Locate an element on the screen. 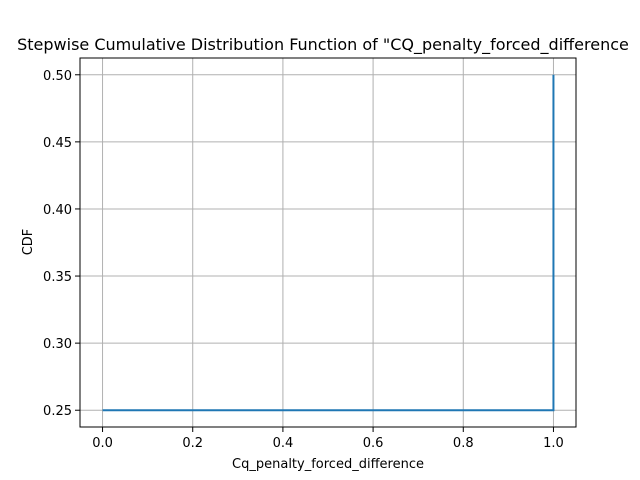  x-tick-label: 0.4 is located at coordinates (283, 443).